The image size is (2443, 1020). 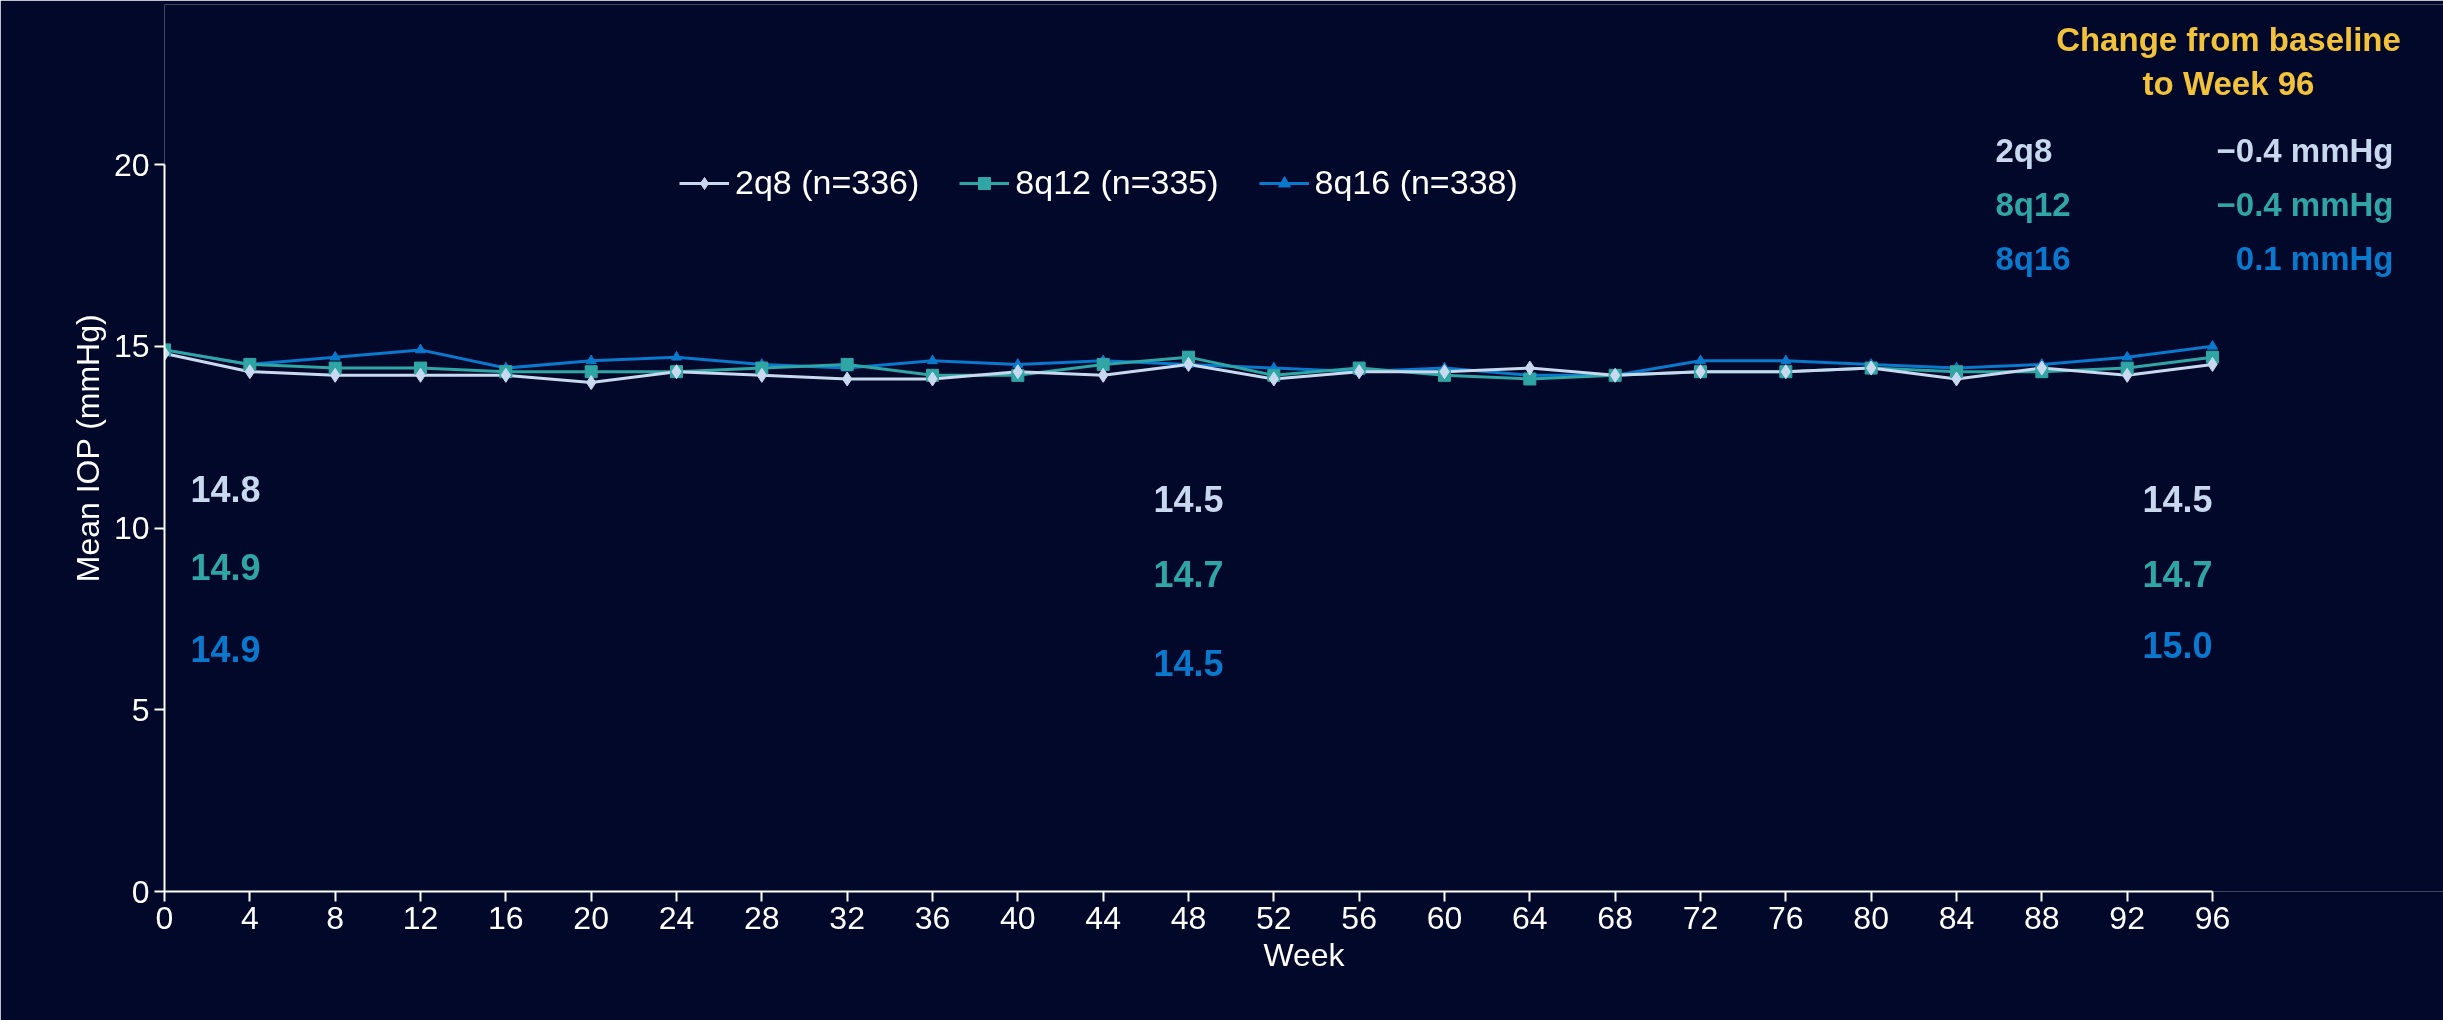 I want to click on x-tick-label: 80, so click(x=1871, y=917).